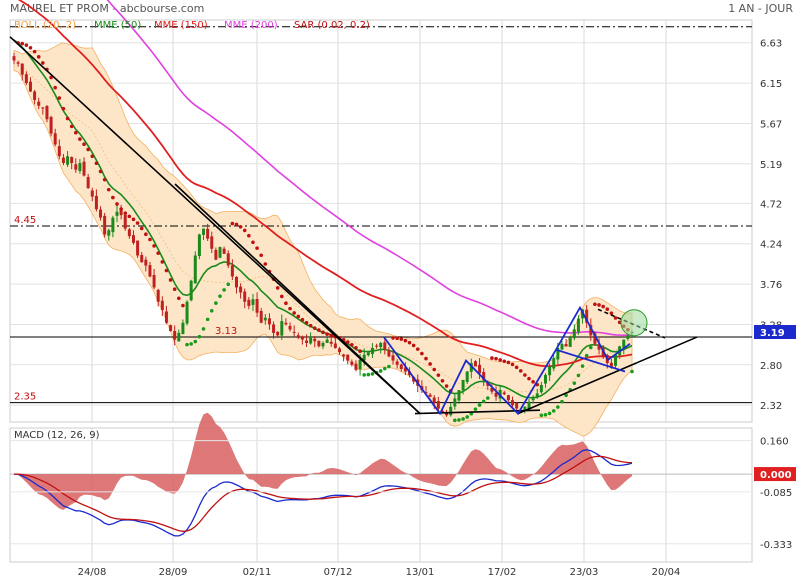 Image resolution: width=800 pixels, height=580 pixels. Describe the element at coordinates (776, 493) in the screenshot. I see `macd-tick-label: -0.085` at that location.